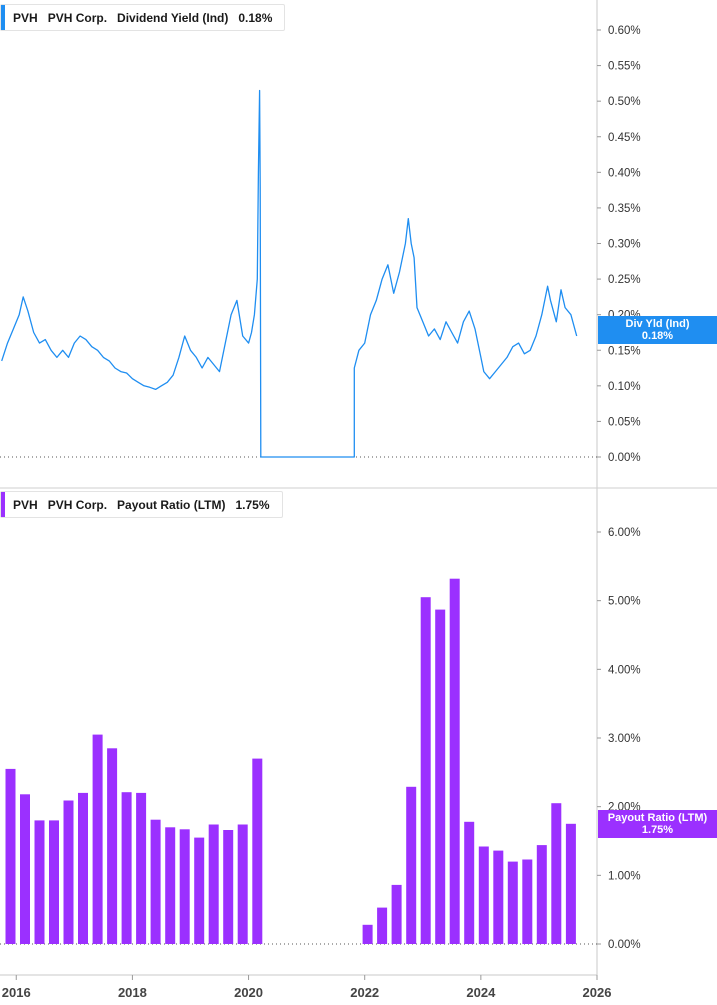 This screenshot has width=717, height=1005. Describe the element at coordinates (624, 351) in the screenshot. I see `top-y-tick-label: 0.15%` at that location.